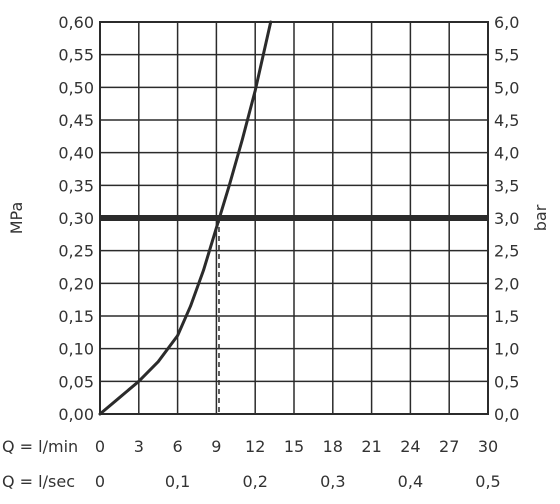  I want to click on x-secondary-tick-label: 0,2, so click(254, 481).